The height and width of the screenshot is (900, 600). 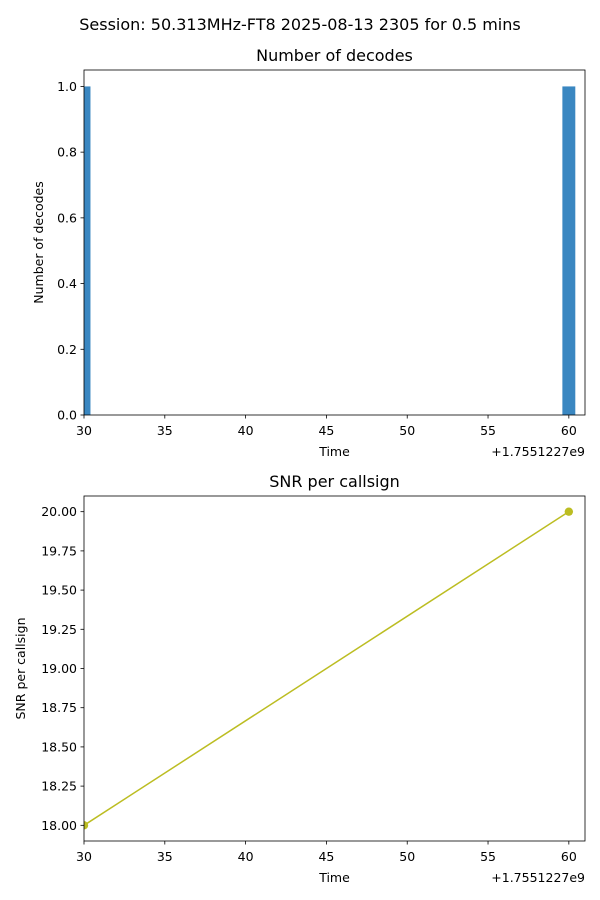 I want to click on y-tick-label-5: 19.25, so click(x=59, y=629).